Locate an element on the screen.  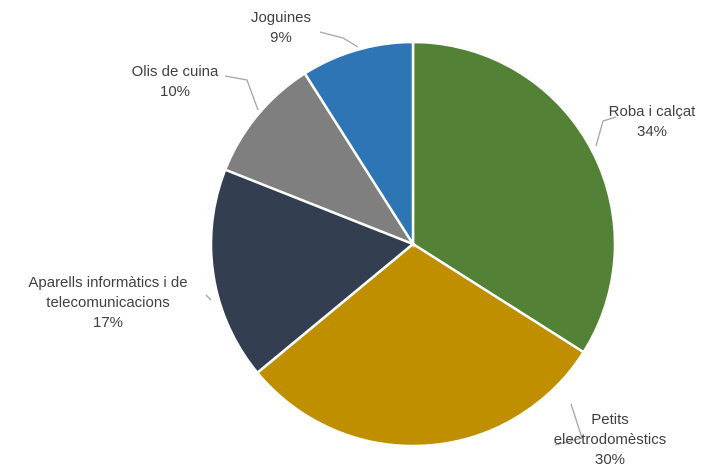
slice-label-petits-electrodomestics: Petits electrodomèstics 30% is located at coordinates (610, 439).